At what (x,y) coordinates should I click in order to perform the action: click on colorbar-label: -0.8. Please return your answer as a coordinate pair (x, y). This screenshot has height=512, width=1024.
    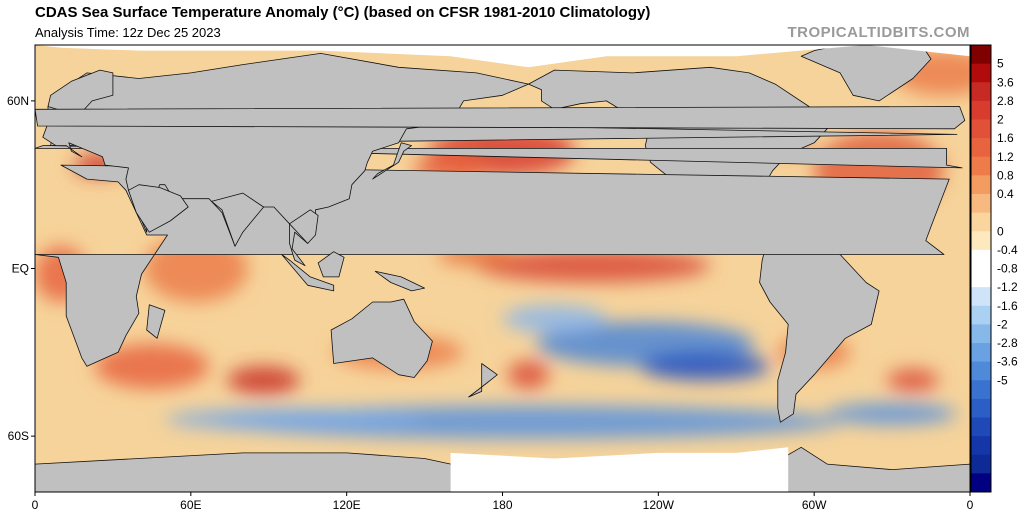
    Looking at the image, I should click on (1007, 269).